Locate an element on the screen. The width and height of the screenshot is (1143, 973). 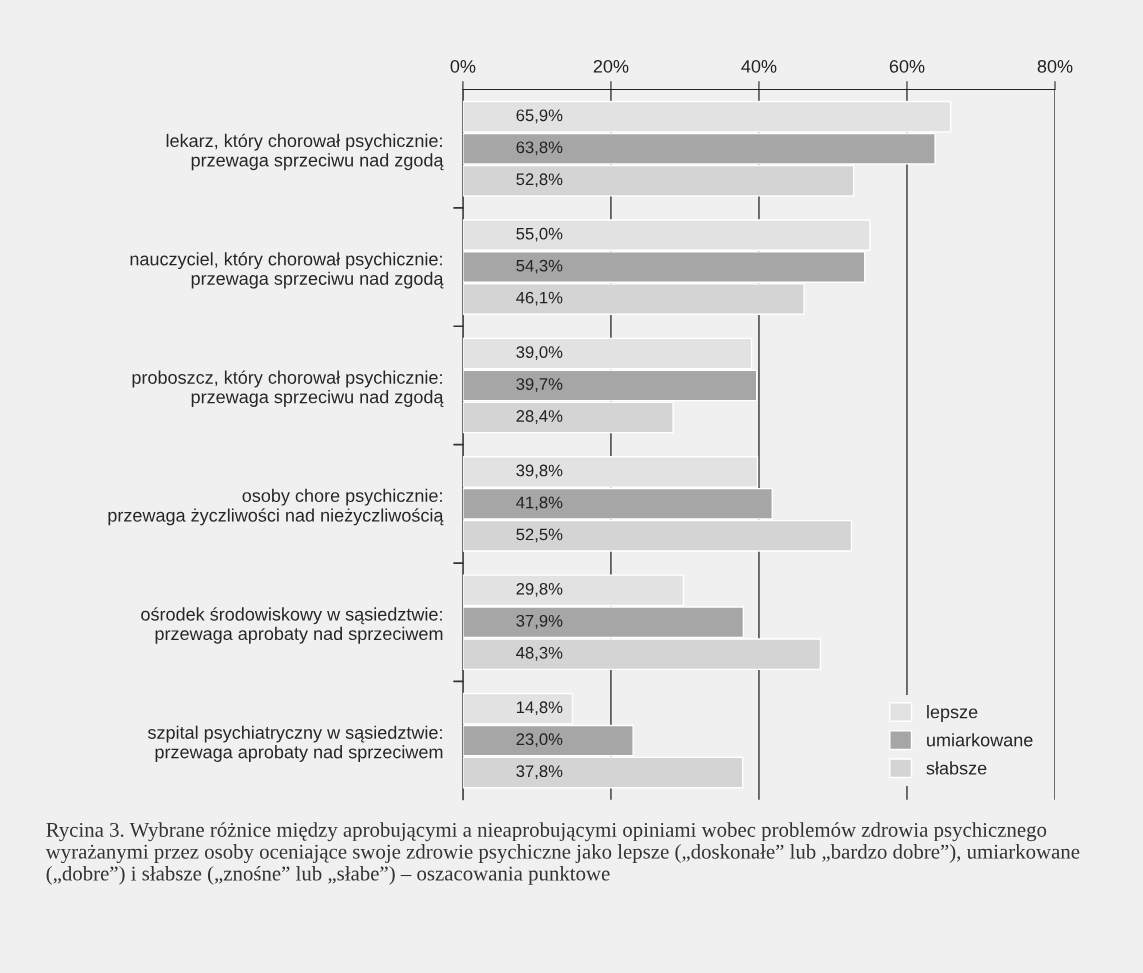
x-tick-label: 20% is located at coordinates (611, 66).